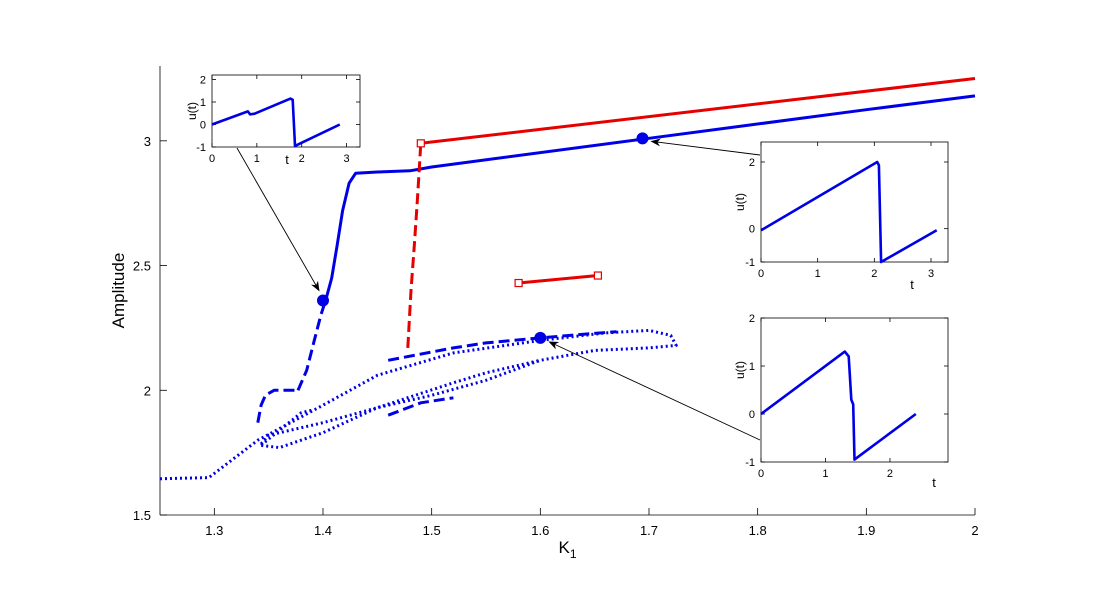 The height and width of the screenshot is (600, 1100). I want to click on x-tick-label: 1.9, so click(866, 530).